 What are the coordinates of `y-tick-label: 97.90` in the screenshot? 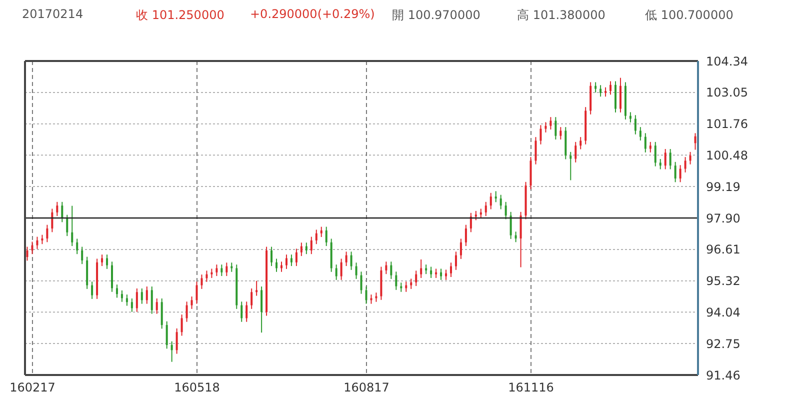 It's located at (723, 218).